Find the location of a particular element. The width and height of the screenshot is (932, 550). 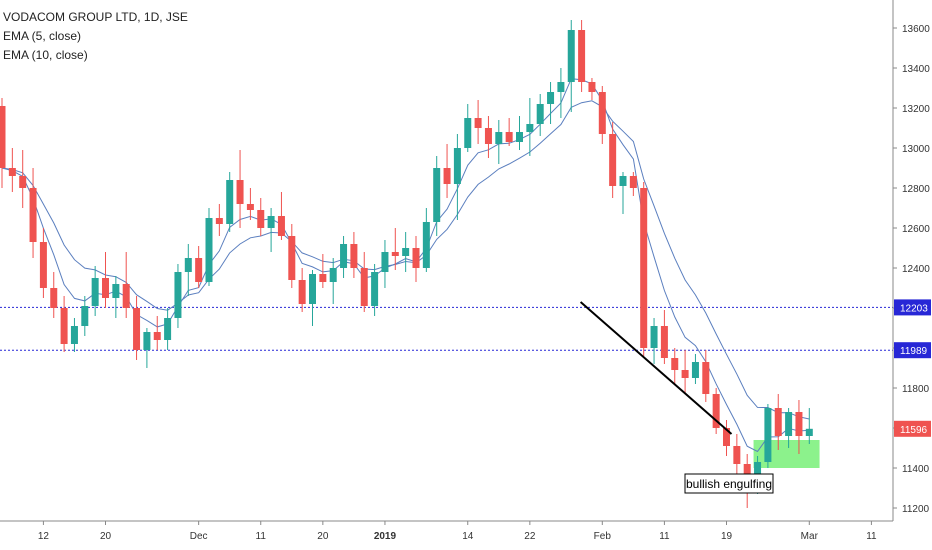

y-tick-label: 12800 is located at coordinates (916, 189).